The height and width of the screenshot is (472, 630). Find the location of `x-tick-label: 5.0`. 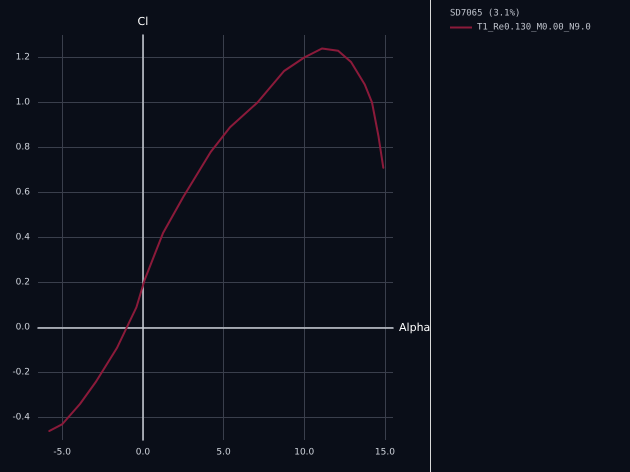

x-tick-label: 5.0 is located at coordinates (223, 453).